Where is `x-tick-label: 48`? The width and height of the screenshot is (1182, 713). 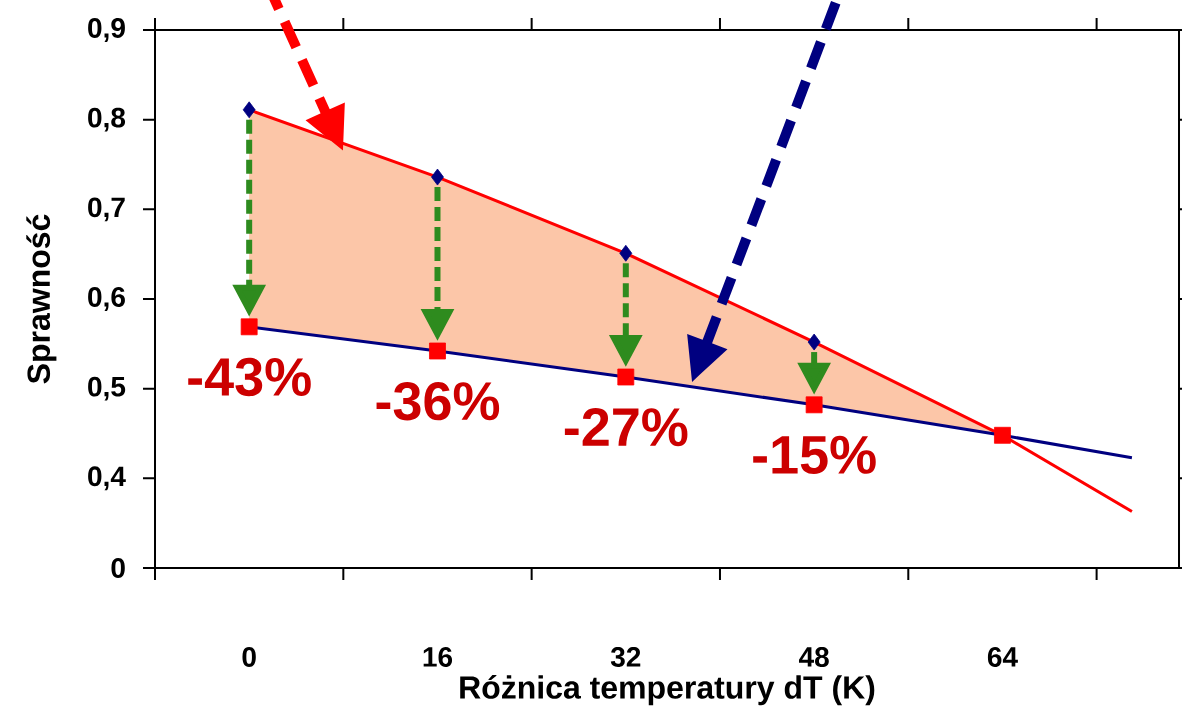
x-tick-label: 48 is located at coordinates (814, 657).